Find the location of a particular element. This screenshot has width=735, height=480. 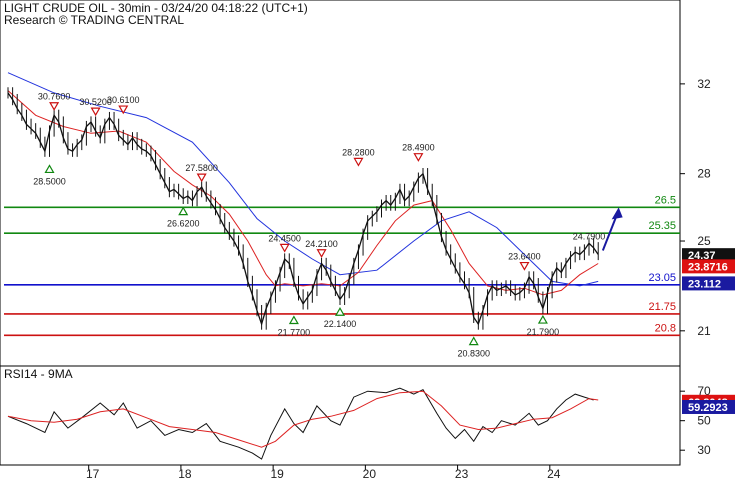

chart-source: Research © TRADING CENTRAL is located at coordinates (94, 20).